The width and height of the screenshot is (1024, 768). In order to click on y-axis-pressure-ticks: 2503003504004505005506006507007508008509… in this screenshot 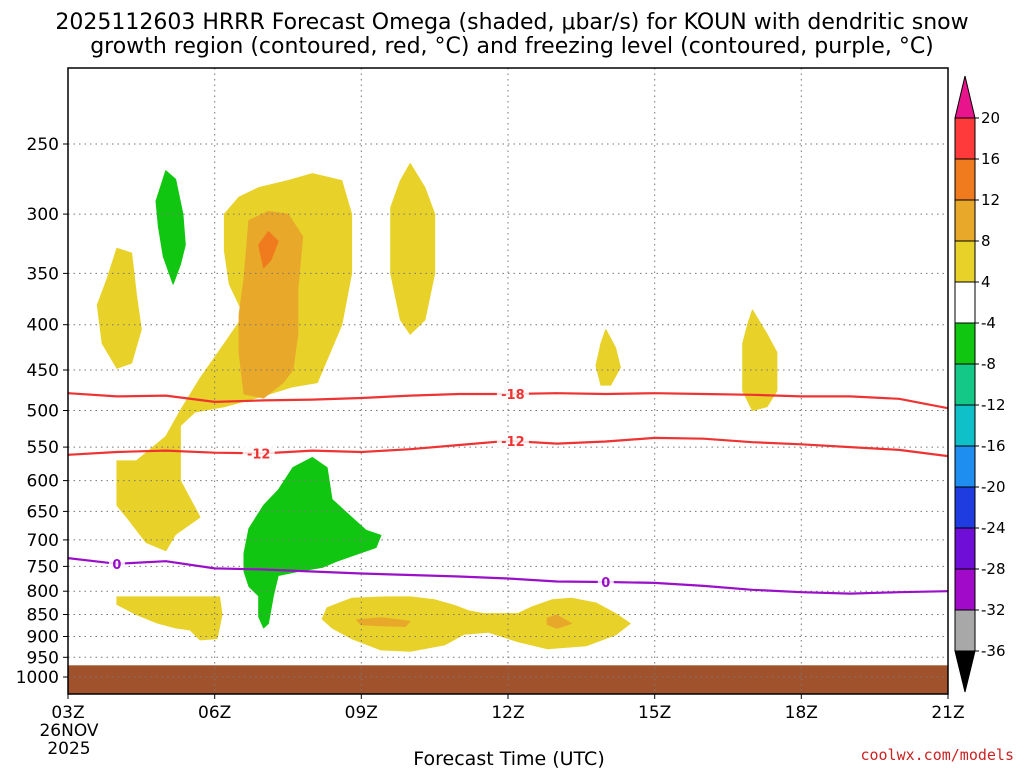, I will do `click(42, 411)`.